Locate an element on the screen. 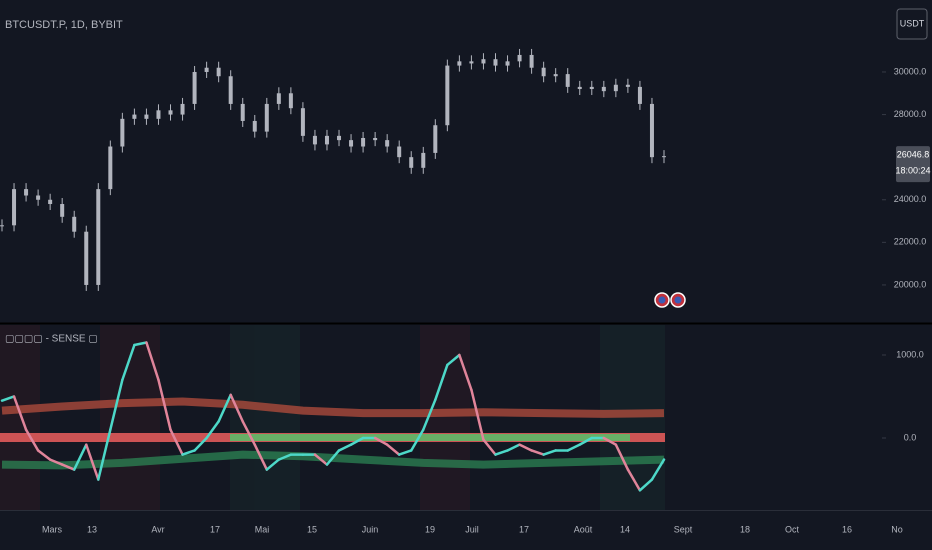  x-tick-label: 17 is located at coordinates (524, 529).